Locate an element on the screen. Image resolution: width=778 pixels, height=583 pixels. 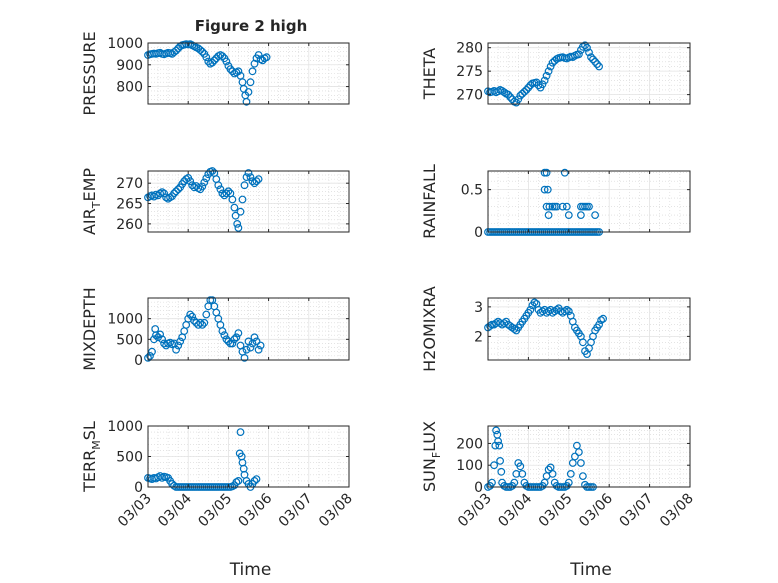
y-tick-label: 275 is located at coordinates (469, 72).